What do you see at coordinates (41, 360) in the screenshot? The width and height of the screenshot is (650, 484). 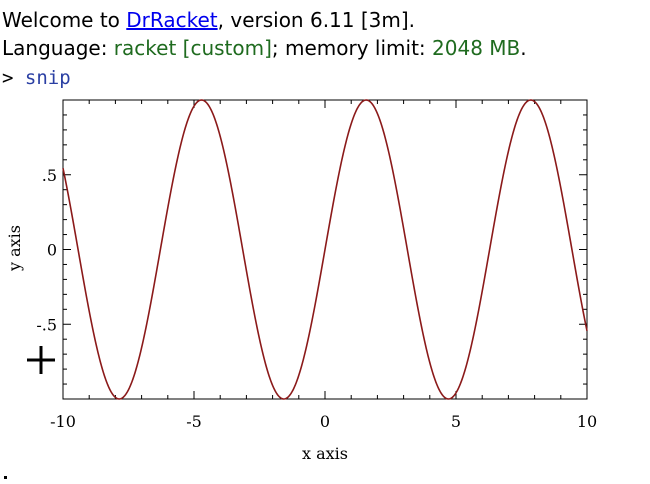 I see `crosshair-cursor-icon` at bounding box center [41, 360].